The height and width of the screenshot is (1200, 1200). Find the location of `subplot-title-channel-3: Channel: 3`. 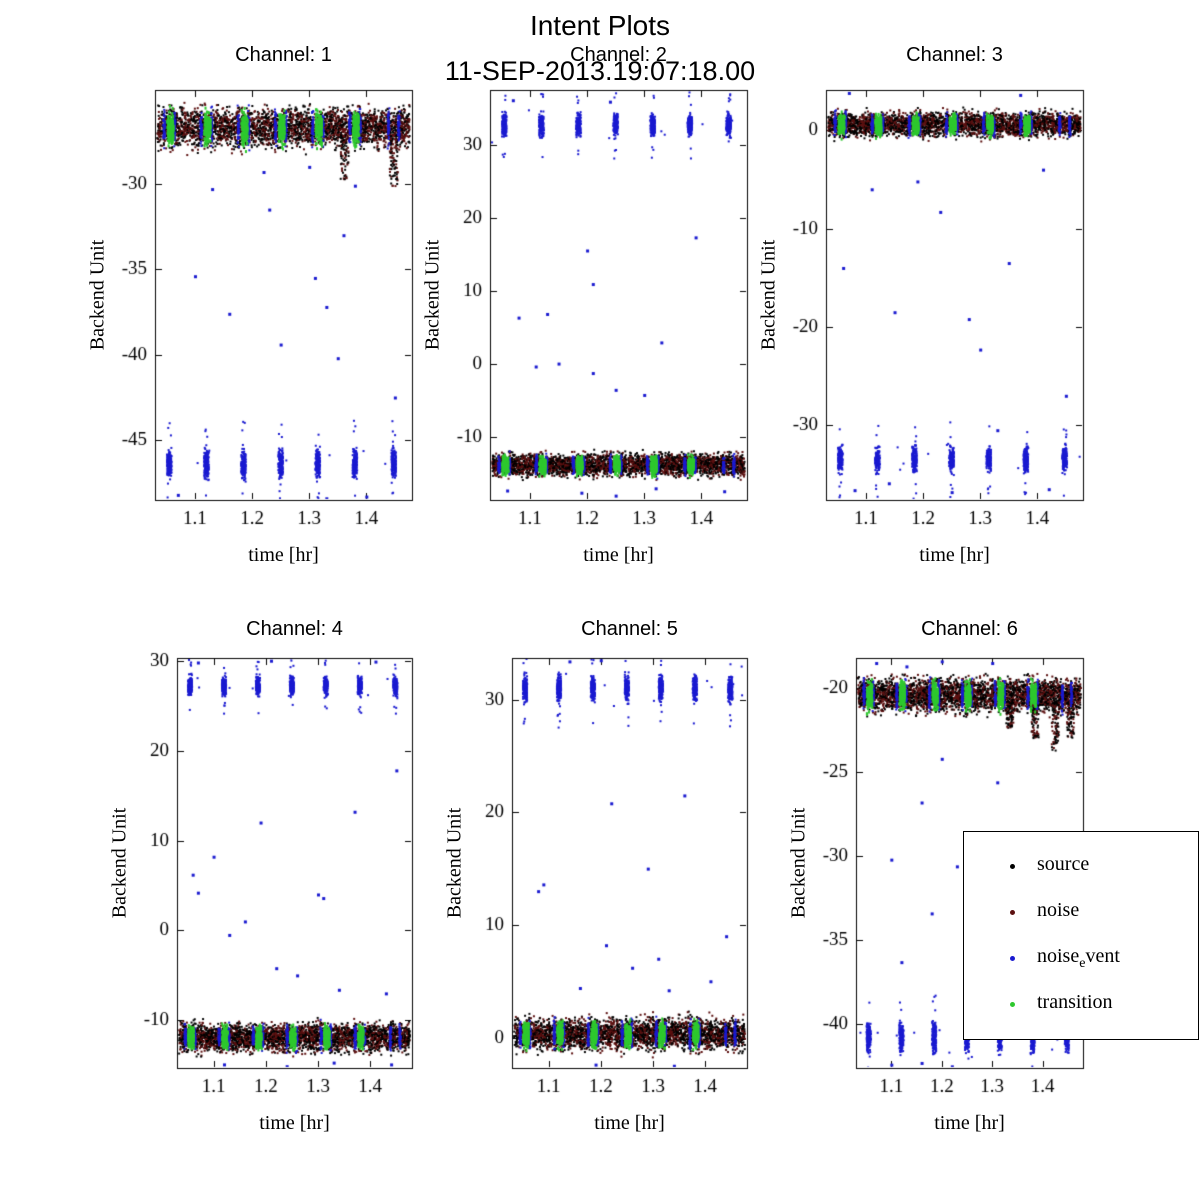

subplot-title-channel-3: Channel: 3 is located at coordinates (954, 55).